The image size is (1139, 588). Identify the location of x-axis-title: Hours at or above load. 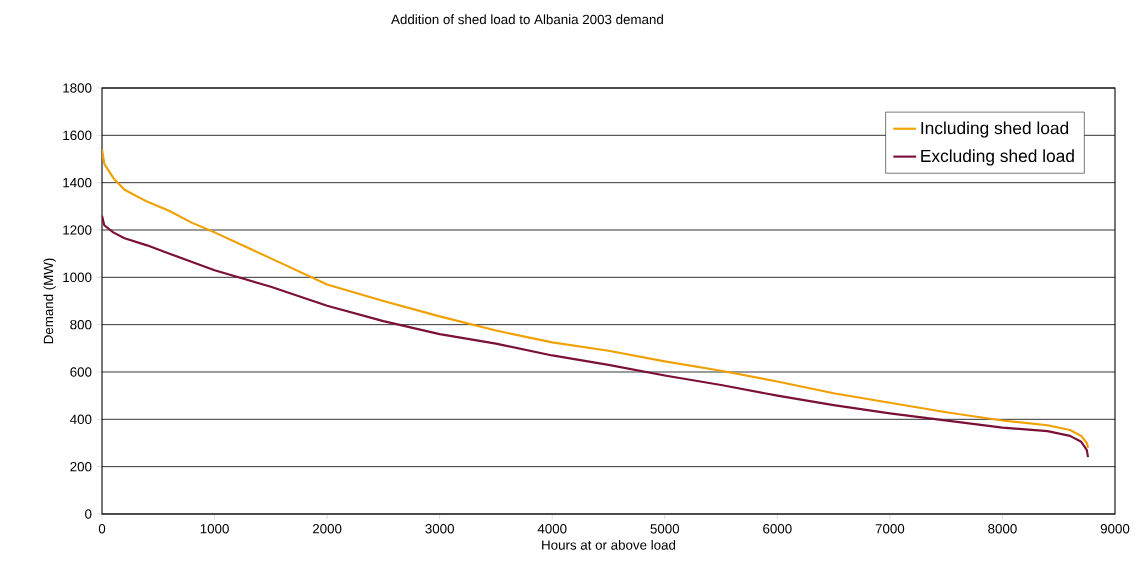
(609, 544).